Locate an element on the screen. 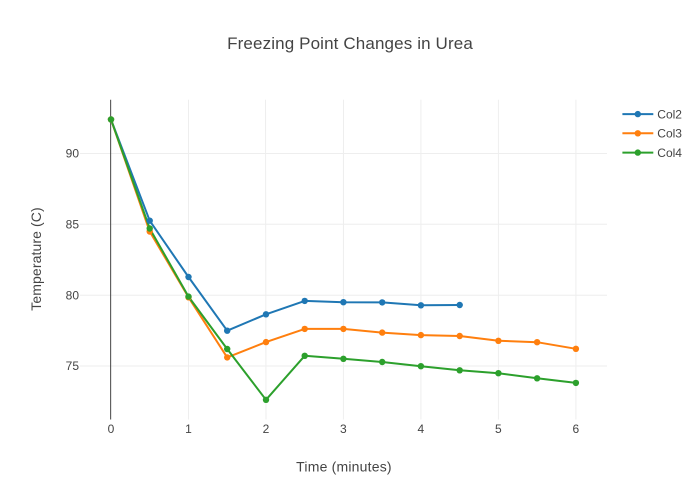 The image size is (700, 500). svg-text: 1 is located at coordinates (188, 429).